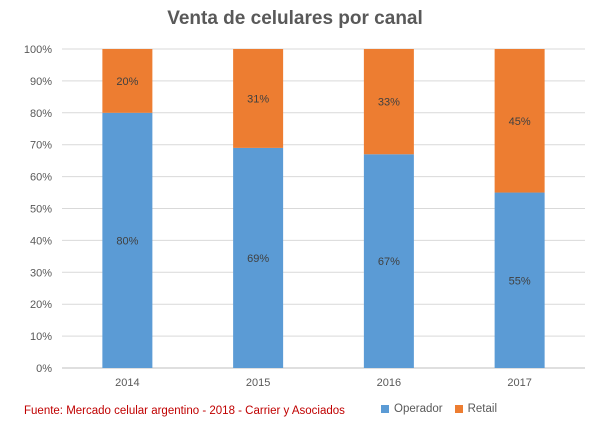 This screenshot has height=430, width=590. Describe the element at coordinates (41, 178) in the screenshot. I see `y-tick-label: 60%` at that location.